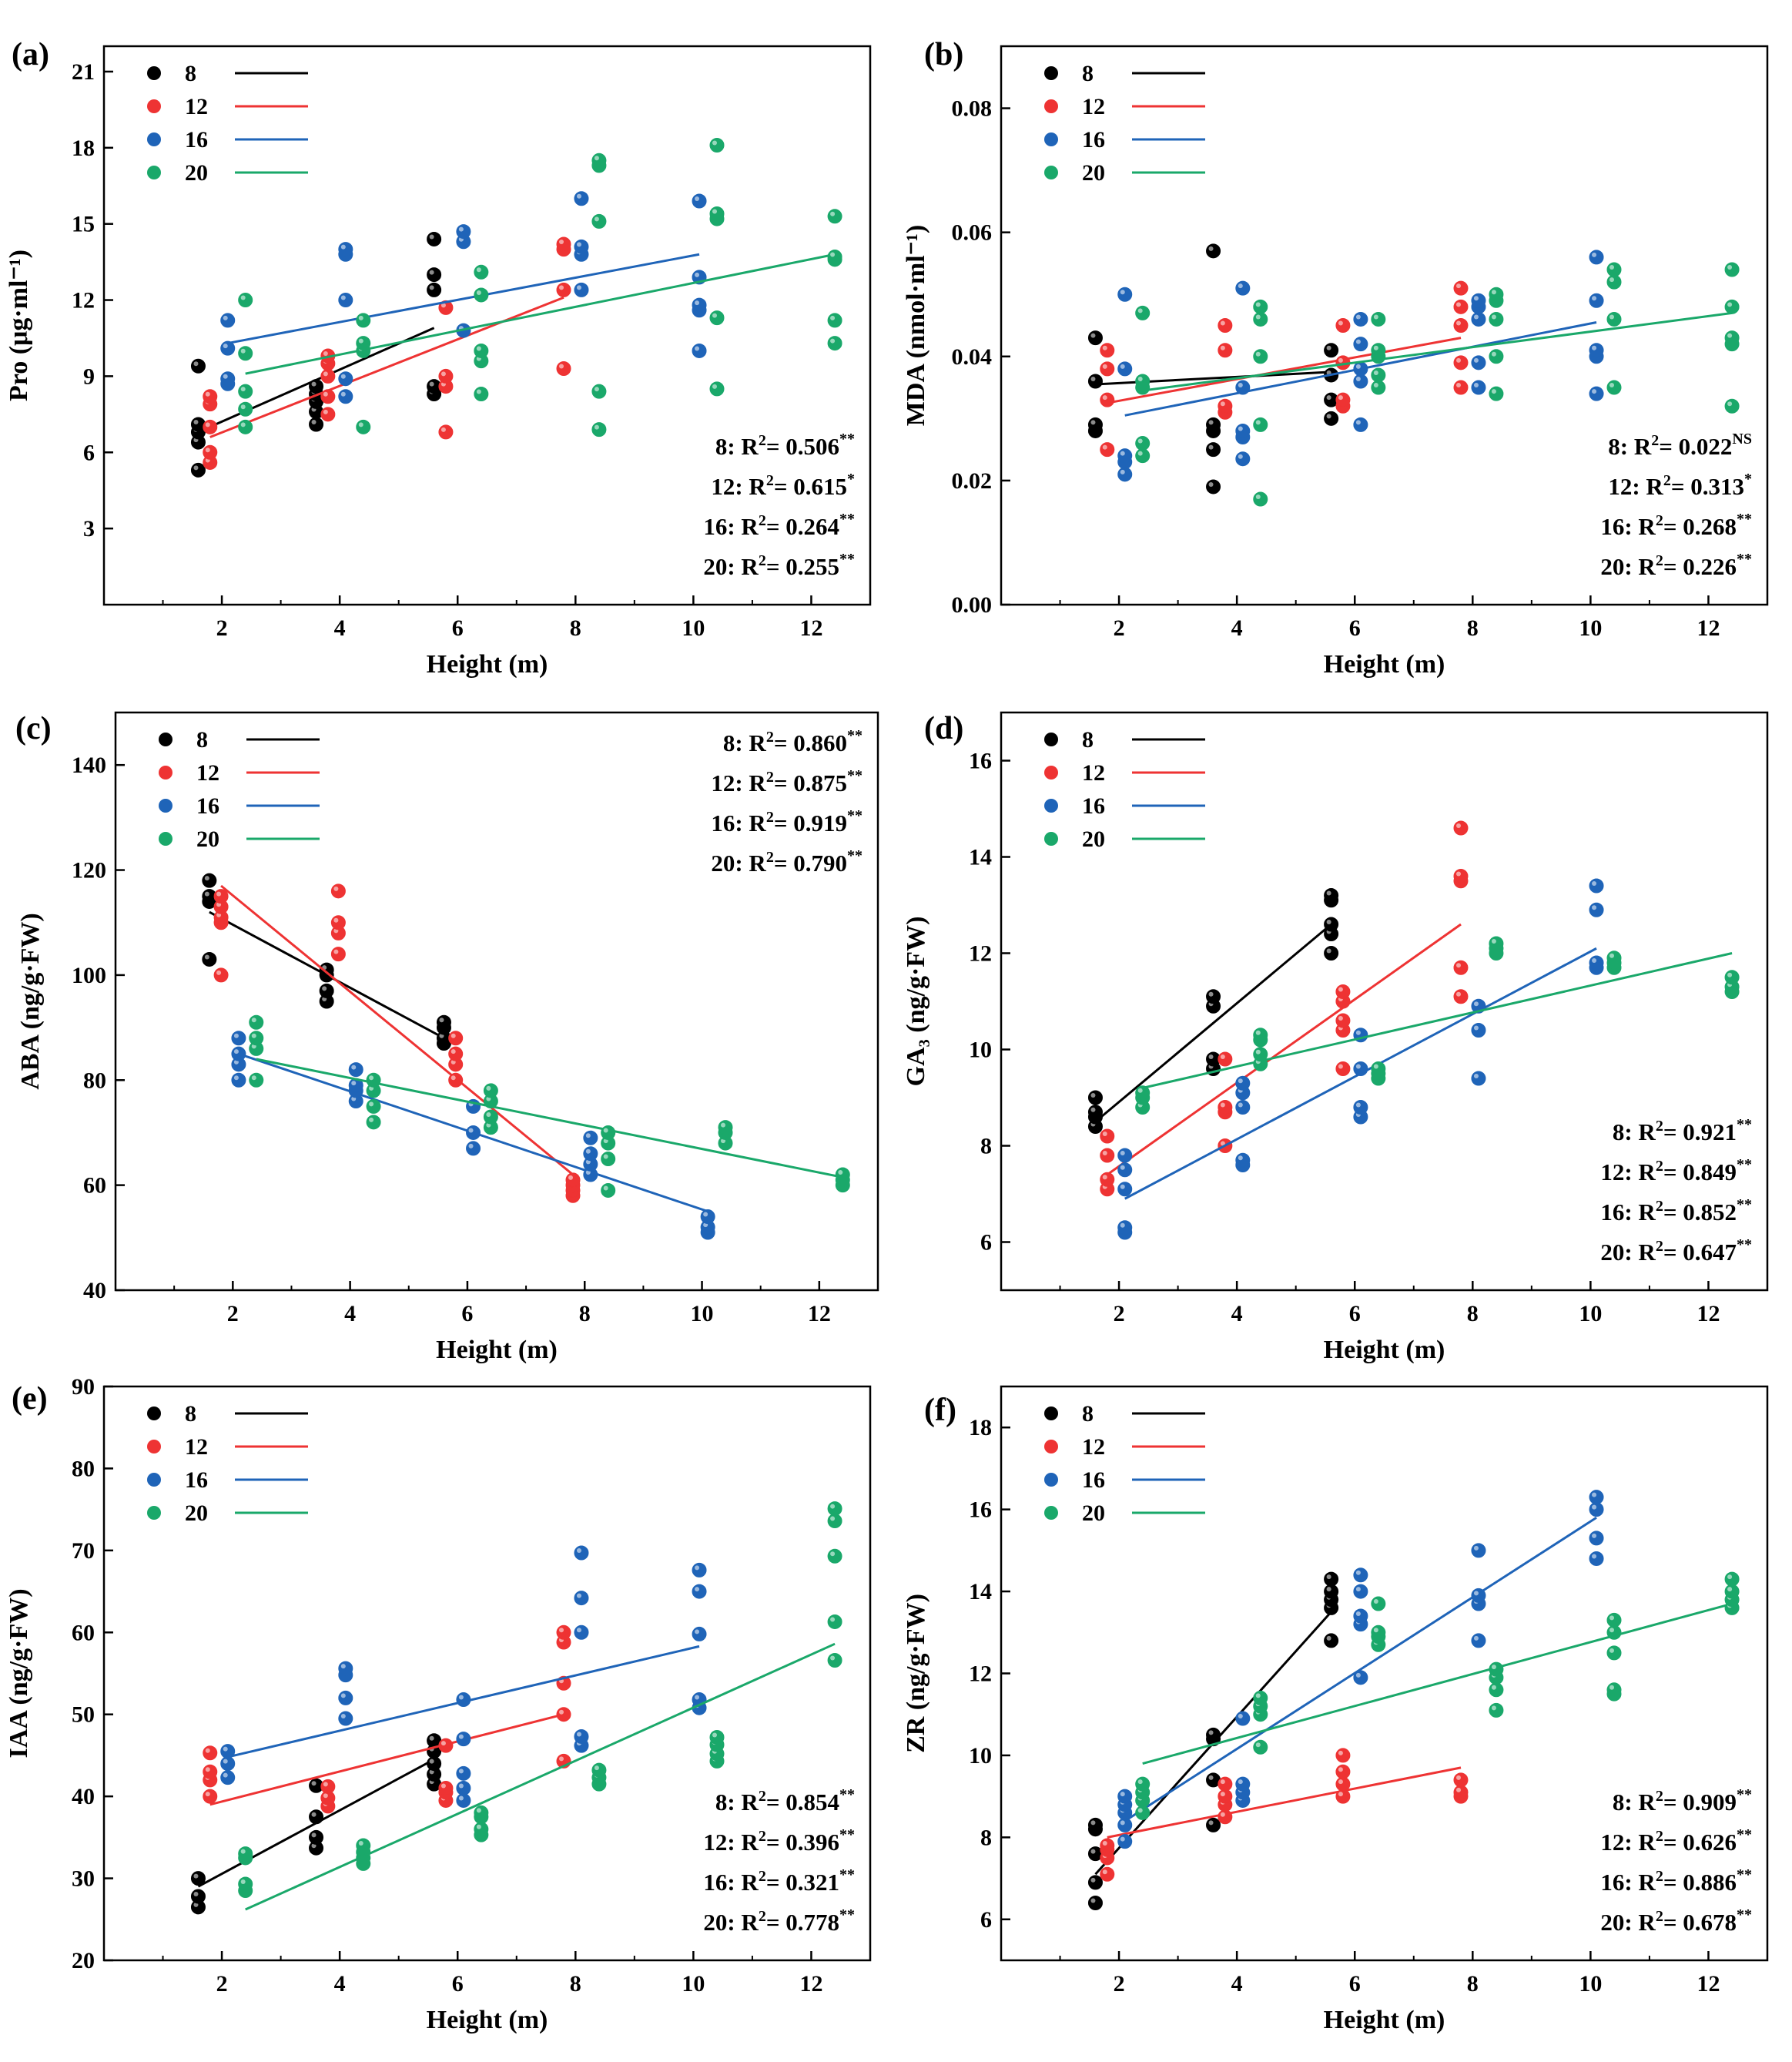 The width and height of the screenshot is (1792, 2062). Describe the element at coordinates (1088, 73) in the screenshot. I see `legend-label-8: 8` at that location.